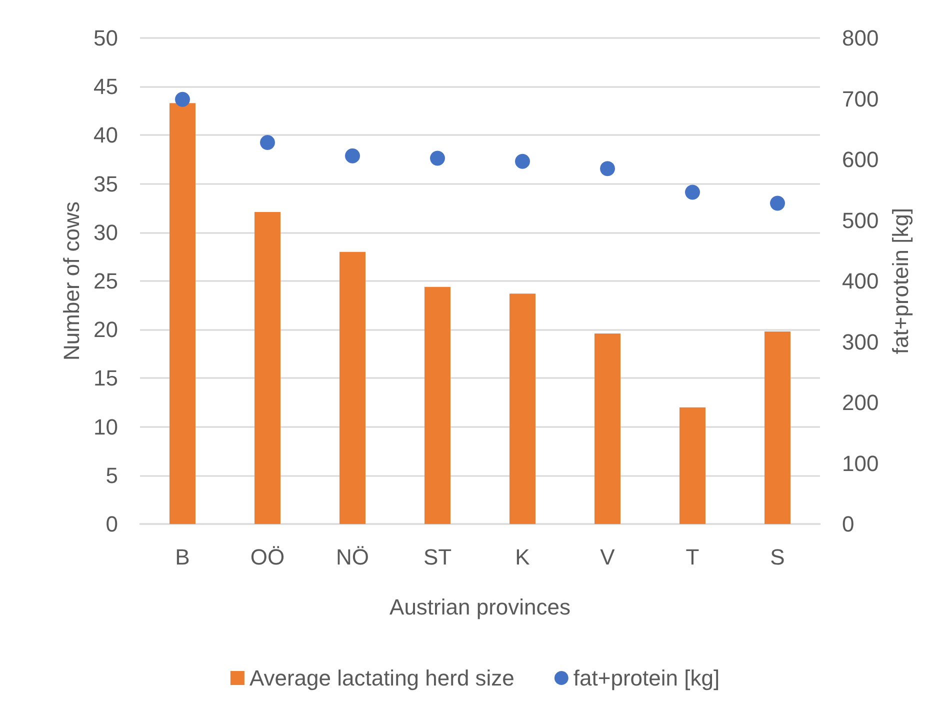 Image resolution: width=950 pixels, height=709 pixels. Describe the element at coordinates (848, 524) in the screenshot. I see `y2-tick-label: 0` at that location.